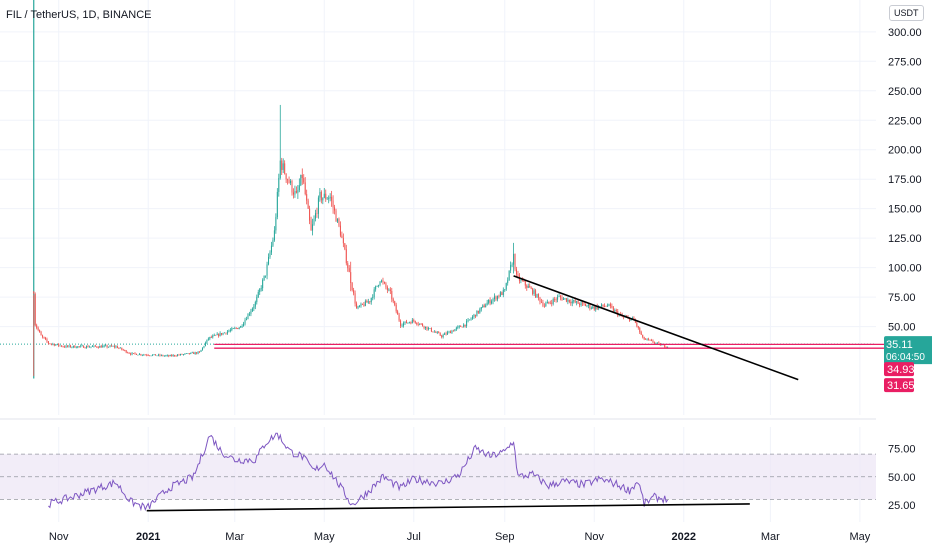 The image size is (932, 550). What do you see at coordinates (901, 386) in the screenshot?
I see `support-badge-label: 31.65` at bounding box center [901, 386].